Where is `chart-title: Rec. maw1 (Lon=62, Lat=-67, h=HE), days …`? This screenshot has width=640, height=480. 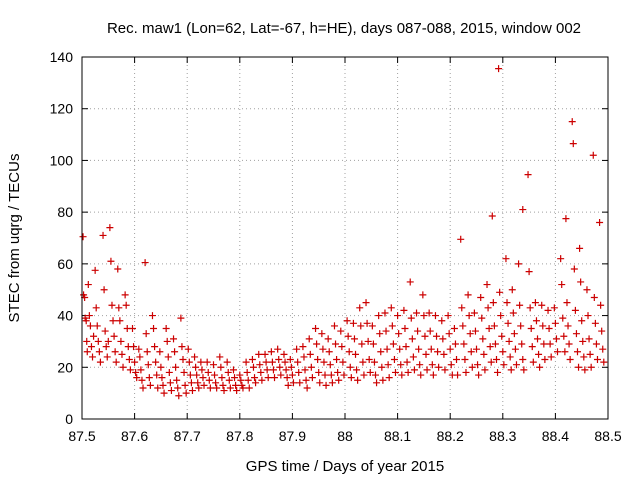
chart-title: Rec. maw1 (Lon=62, Lat=-67, h=HE), days … is located at coordinates (344, 28).